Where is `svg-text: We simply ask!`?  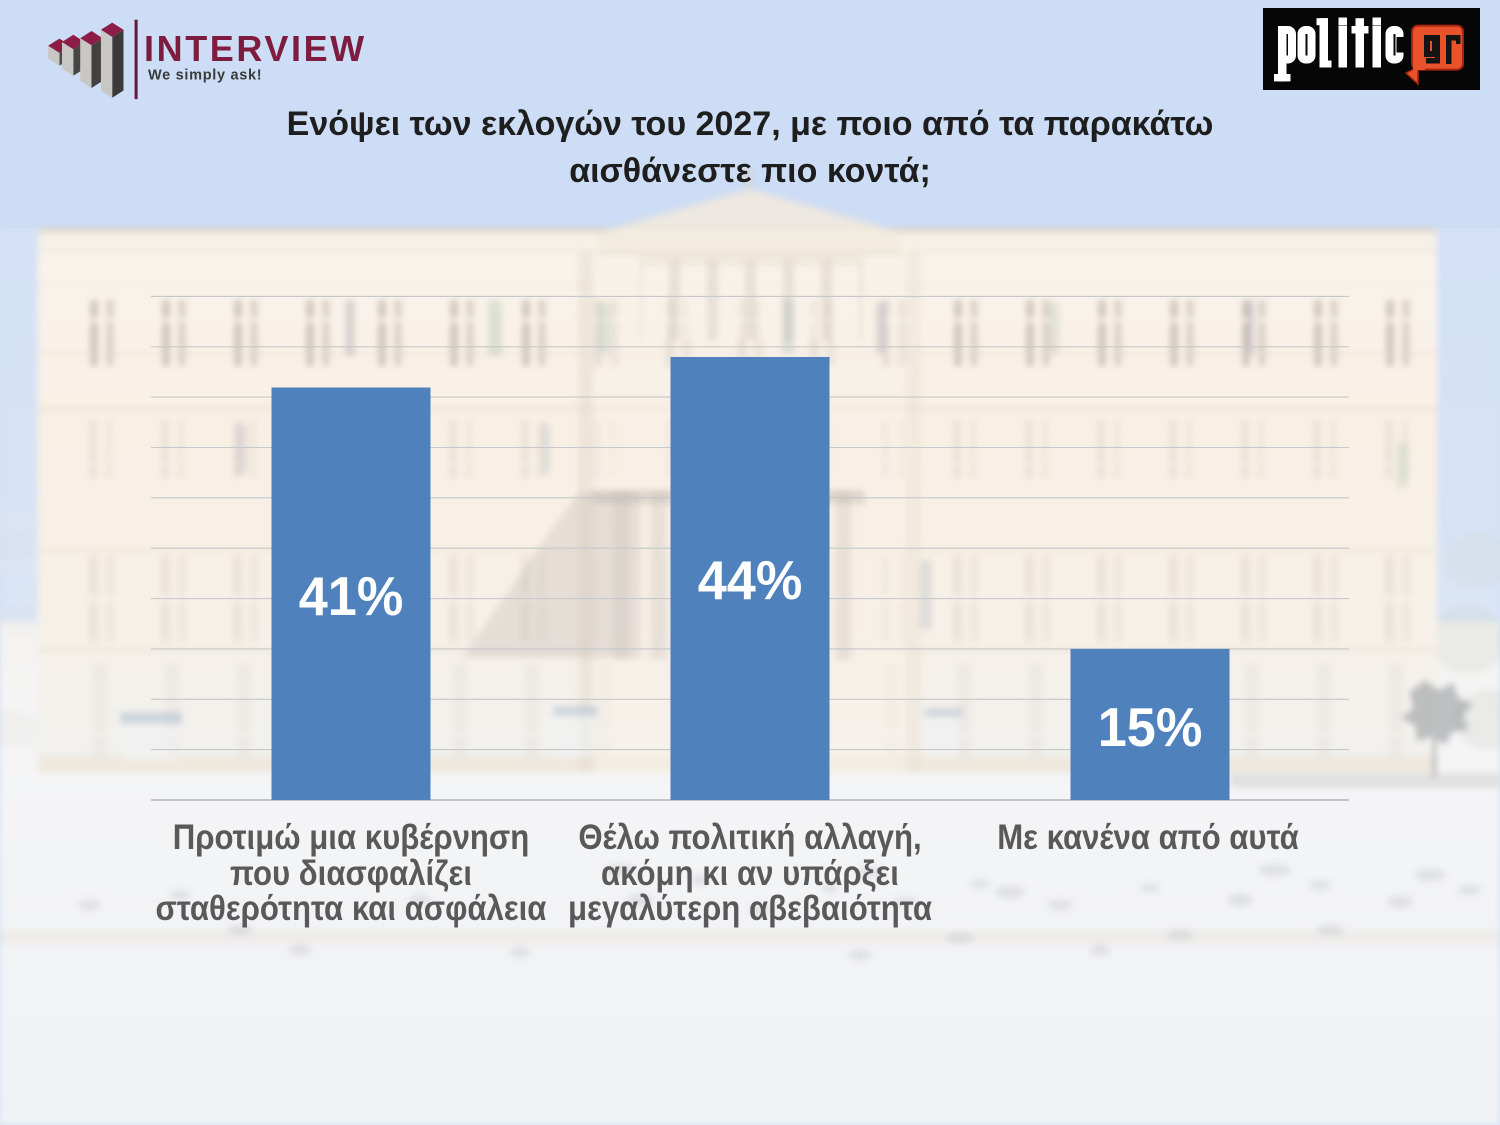 svg-text: We simply ask! is located at coordinates (205, 76).